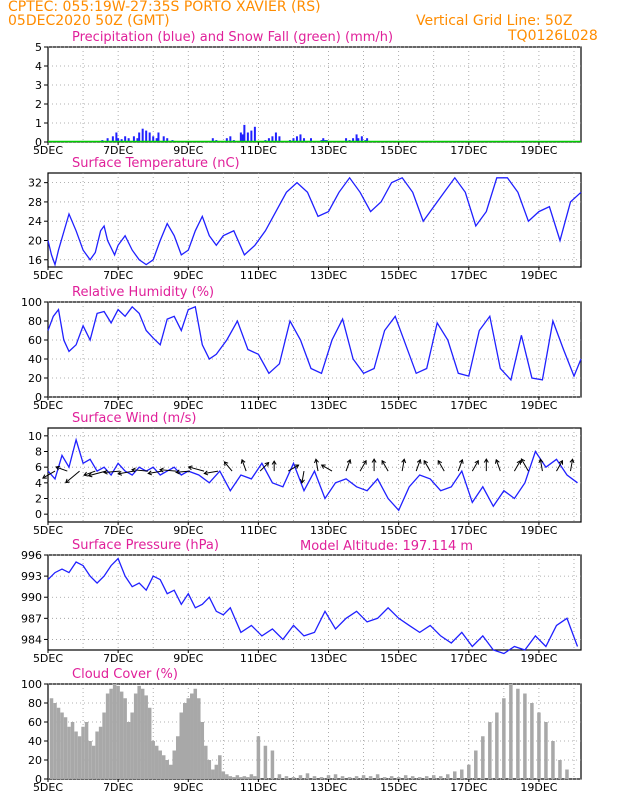  I want to click on panel-3-xtick-label: 15DEC, so click(398, 530).